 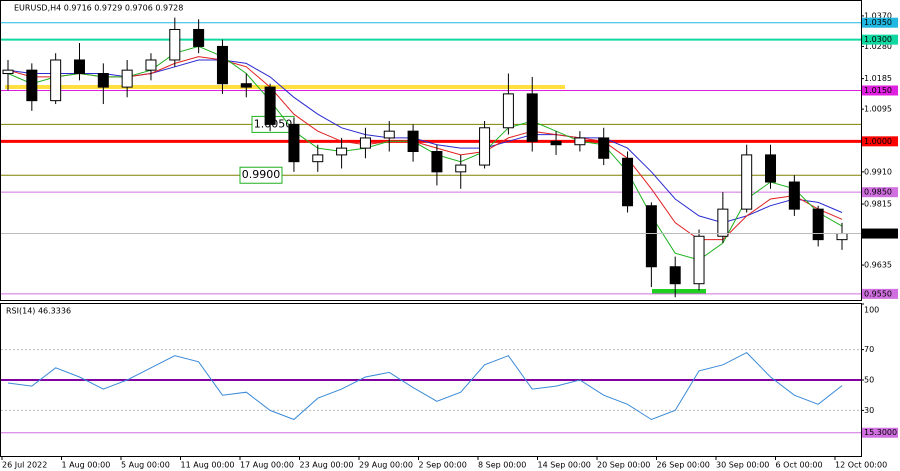 I want to click on x-tick-label: 12 Oct 00:00, so click(x=861, y=465).